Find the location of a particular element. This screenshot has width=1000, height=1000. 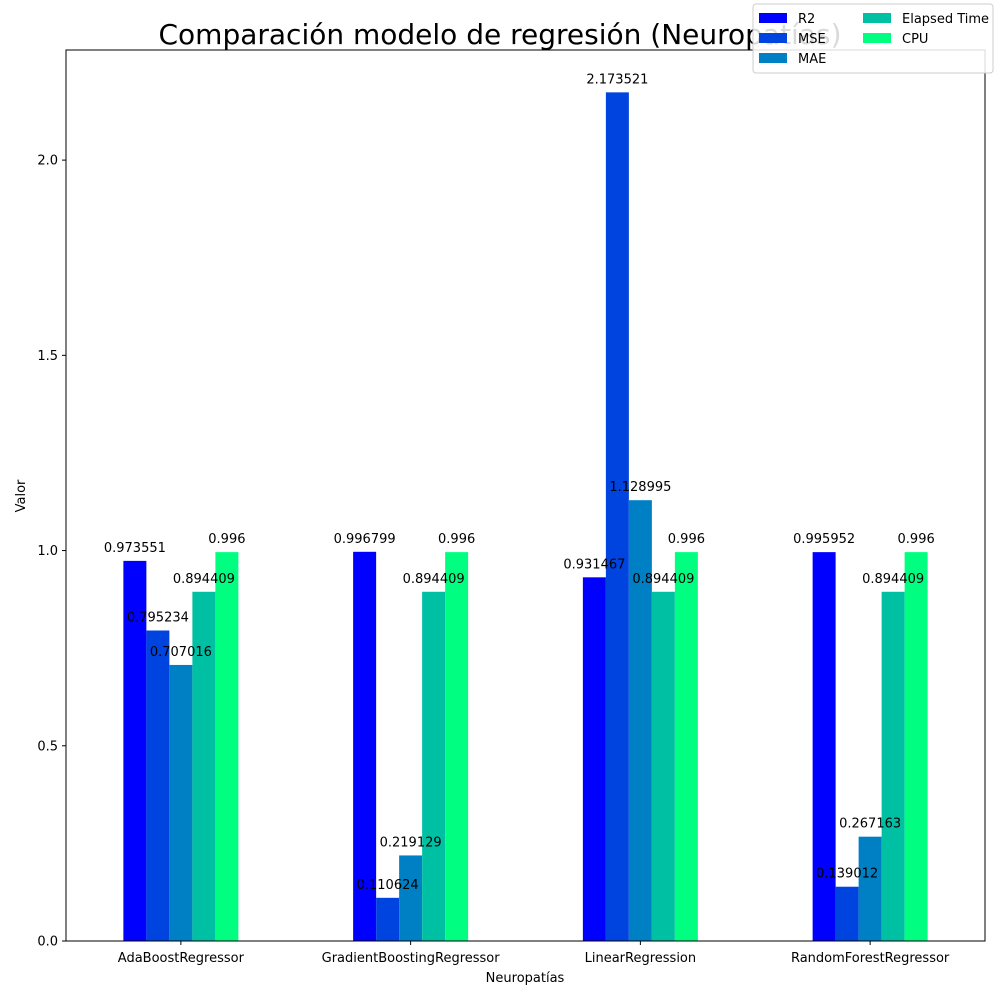

bar-value-label: 0.931467 is located at coordinates (594, 564).